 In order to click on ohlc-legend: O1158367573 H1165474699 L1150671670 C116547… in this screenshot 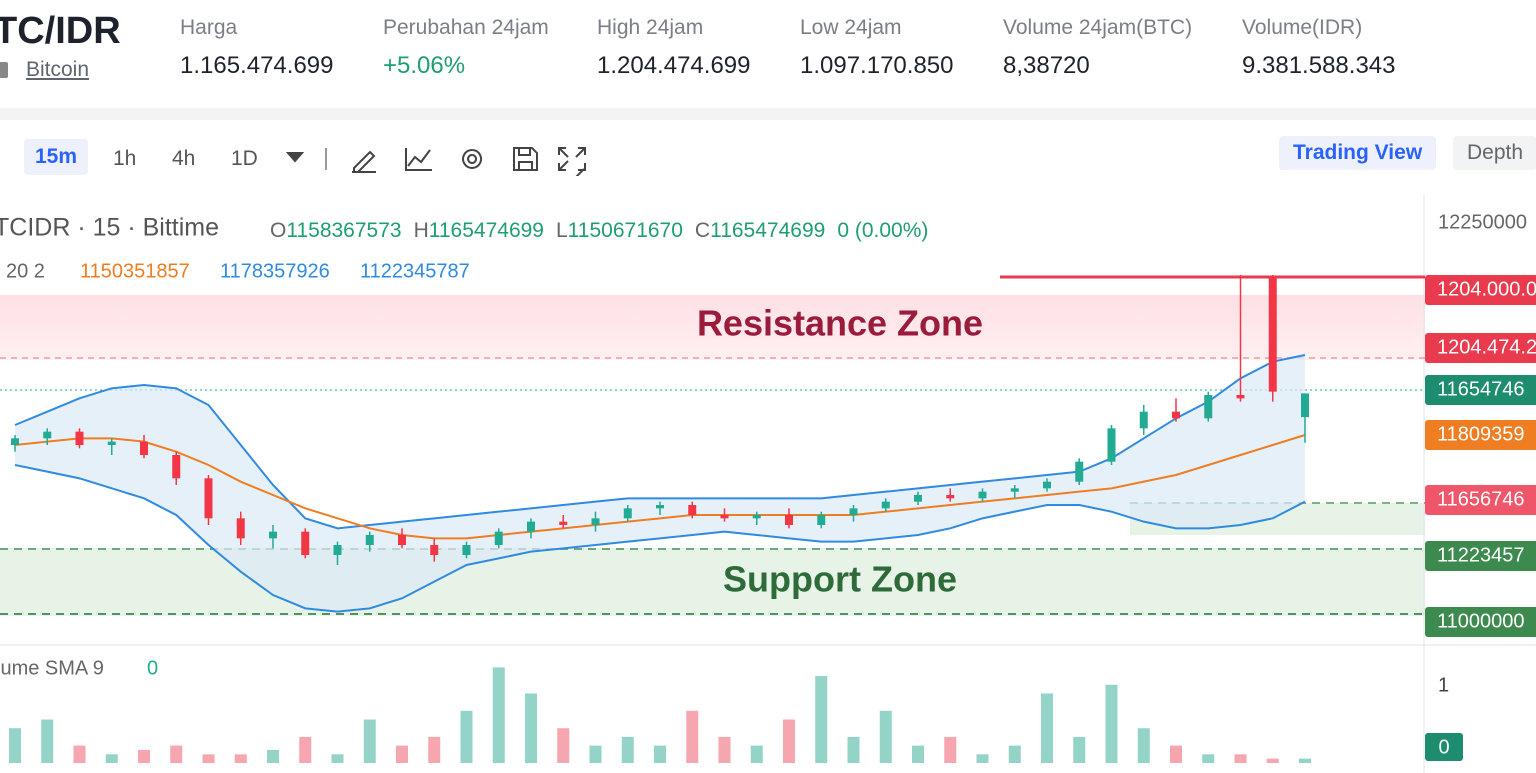, I will do `click(599, 230)`.